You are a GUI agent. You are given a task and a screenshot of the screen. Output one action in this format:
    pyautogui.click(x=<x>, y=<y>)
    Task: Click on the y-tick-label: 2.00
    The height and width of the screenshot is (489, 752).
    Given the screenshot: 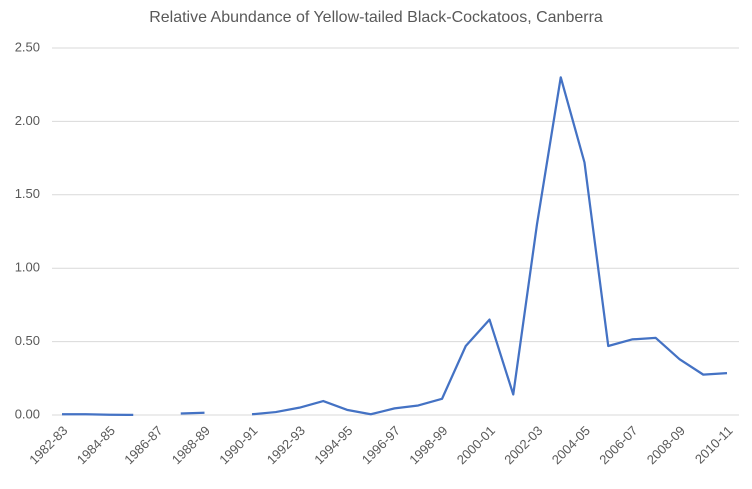 What is the action you would take?
    pyautogui.click(x=27, y=120)
    